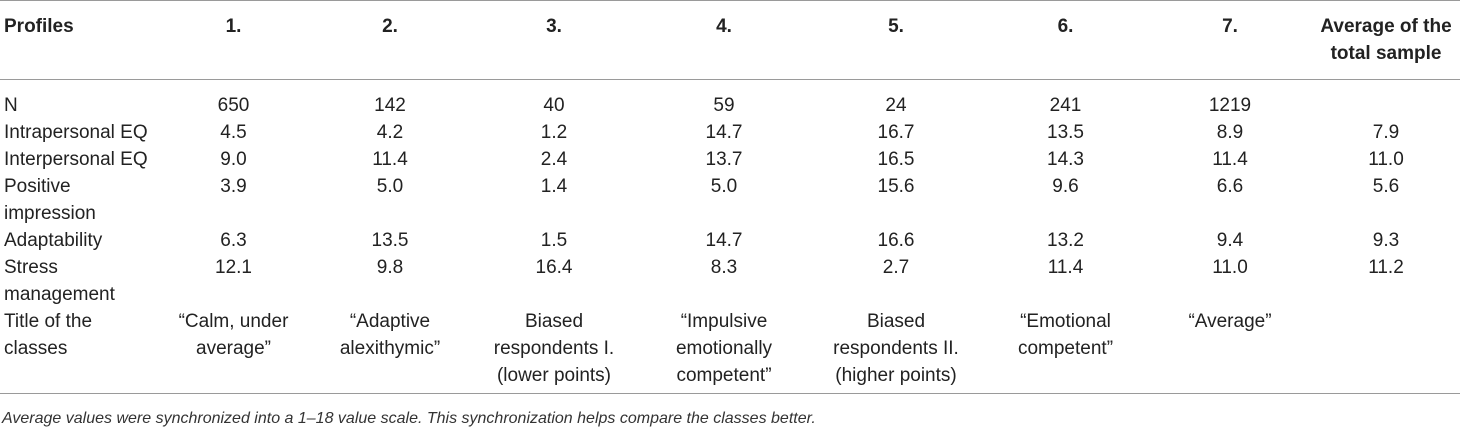  Describe the element at coordinates (233, 159) in the screenshot. I see `table-cell: 9.0` at that location.